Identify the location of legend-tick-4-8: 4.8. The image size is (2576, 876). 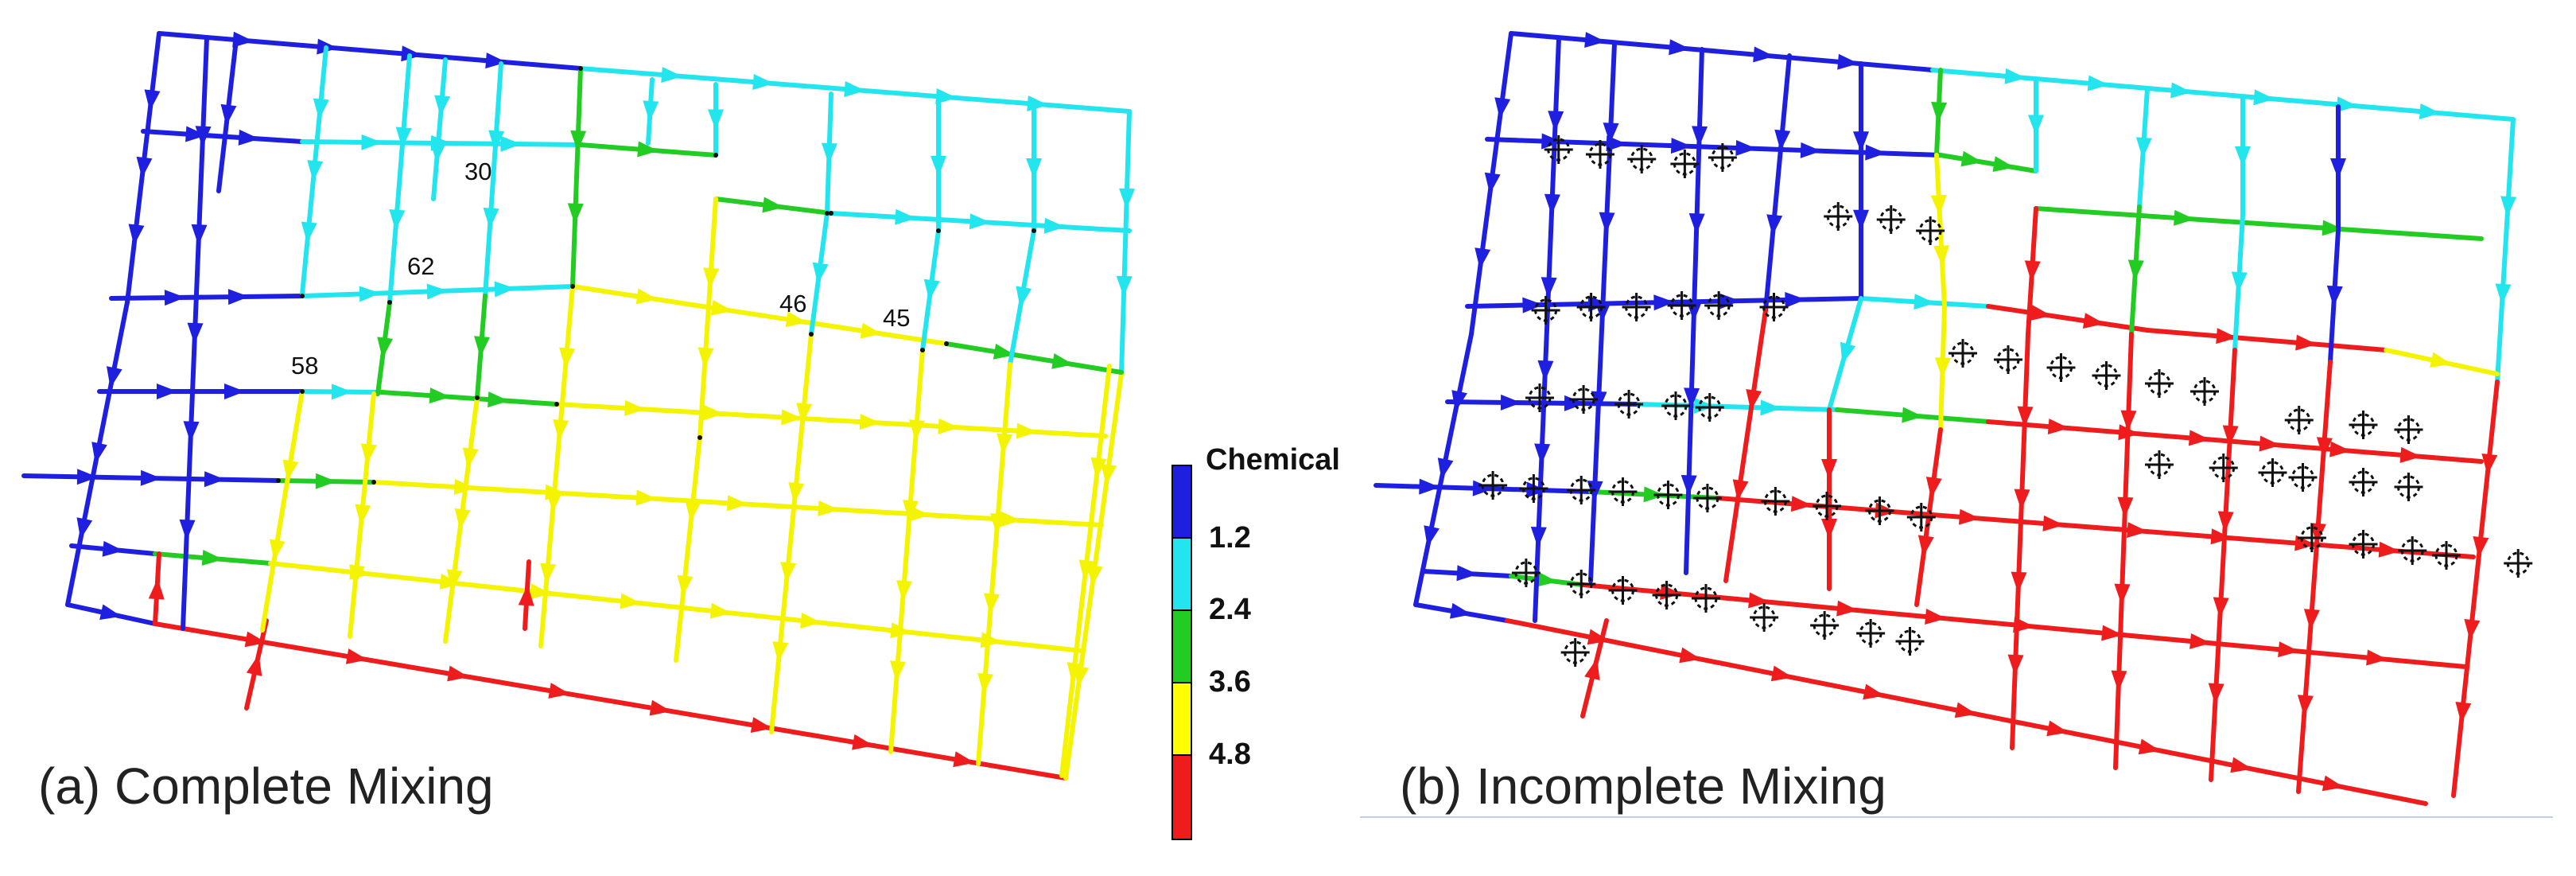
(1230, 754).